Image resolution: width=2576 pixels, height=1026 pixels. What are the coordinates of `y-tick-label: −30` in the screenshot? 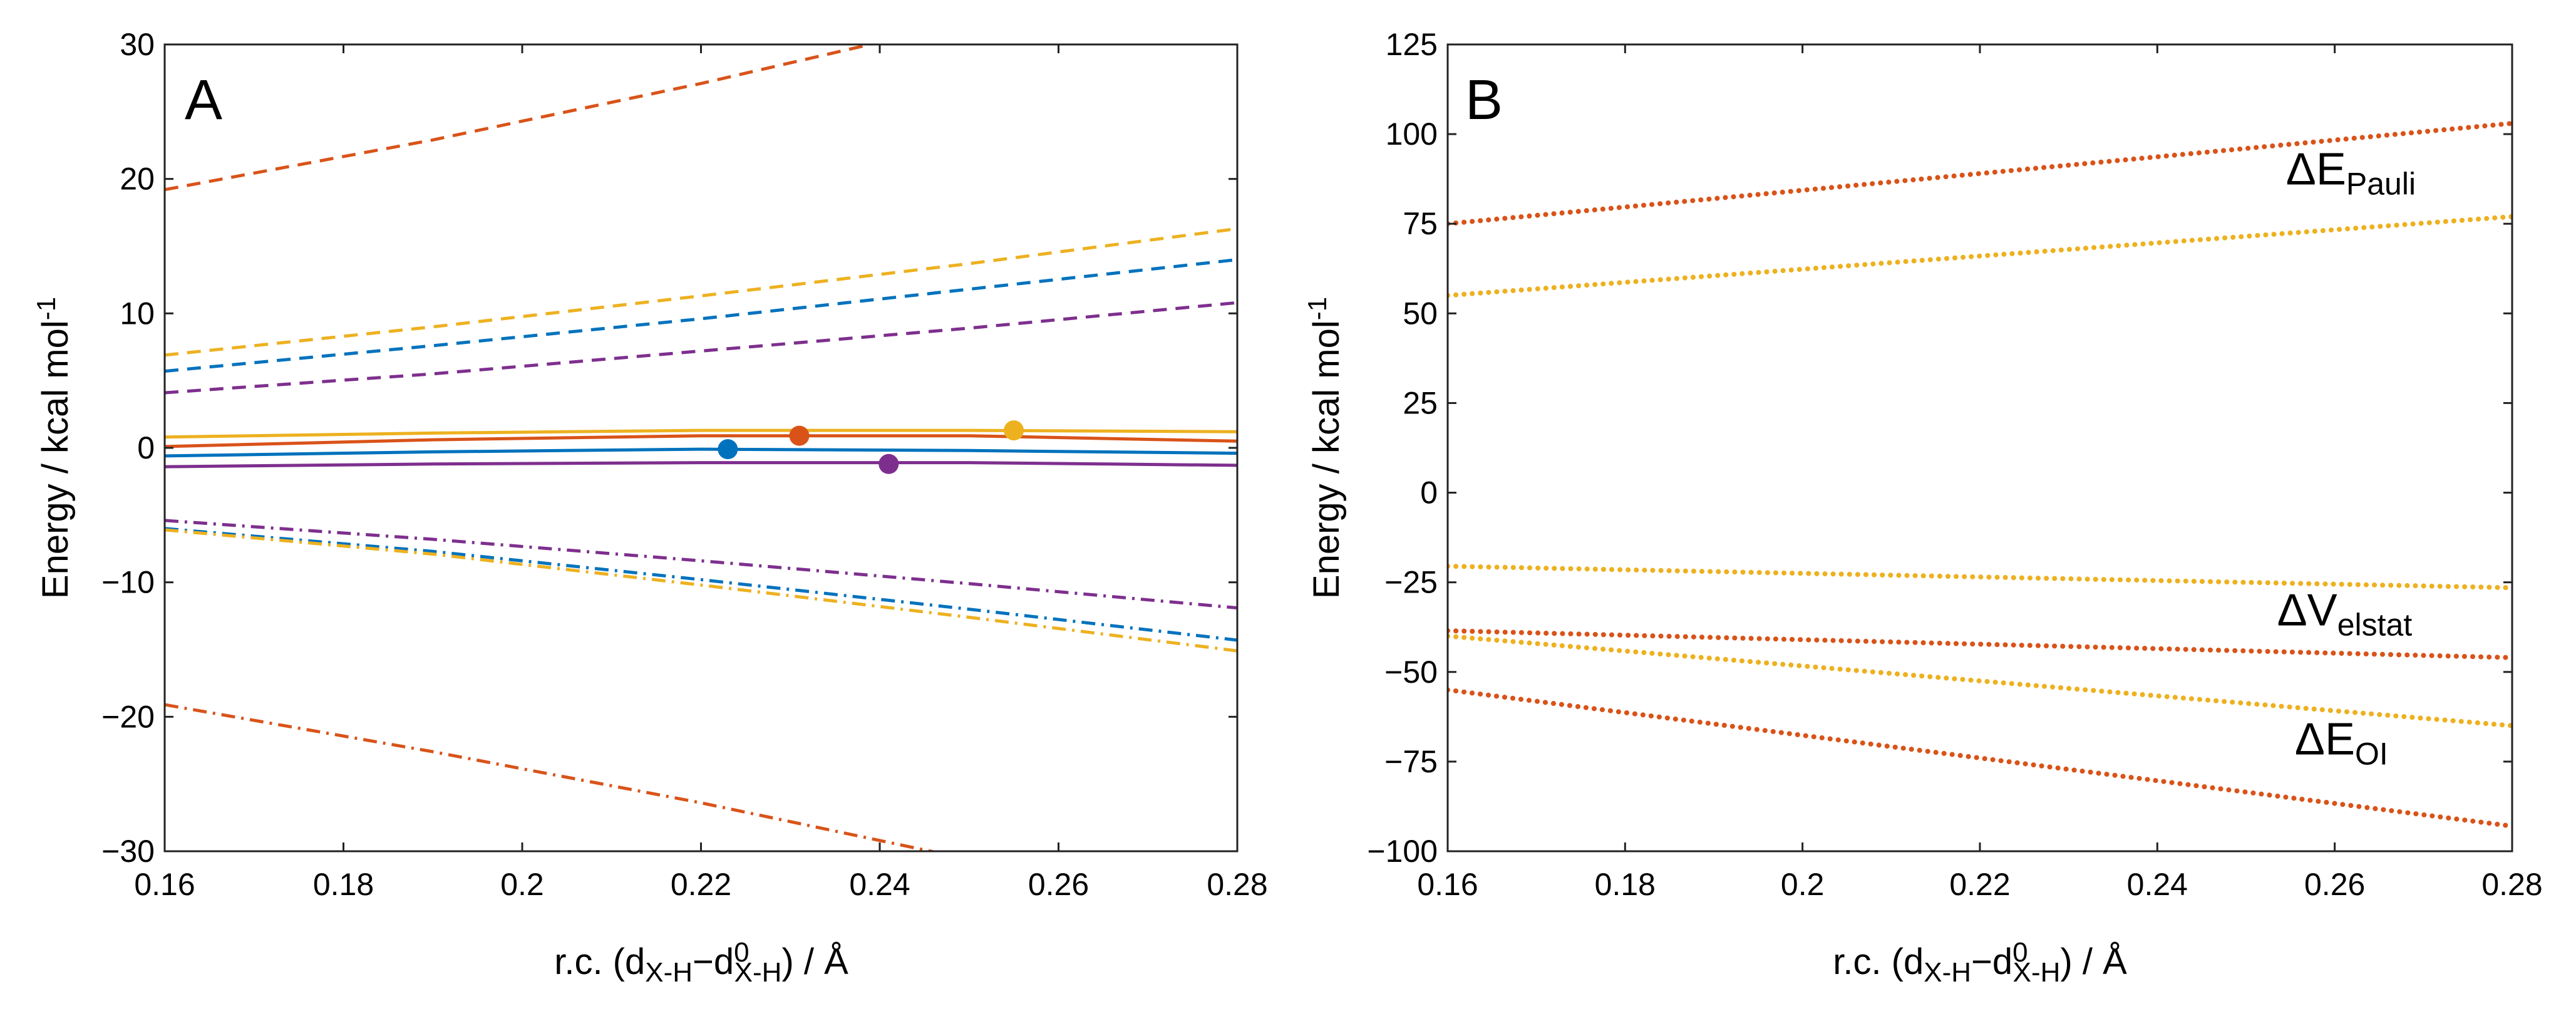 It's located at (128, 852).